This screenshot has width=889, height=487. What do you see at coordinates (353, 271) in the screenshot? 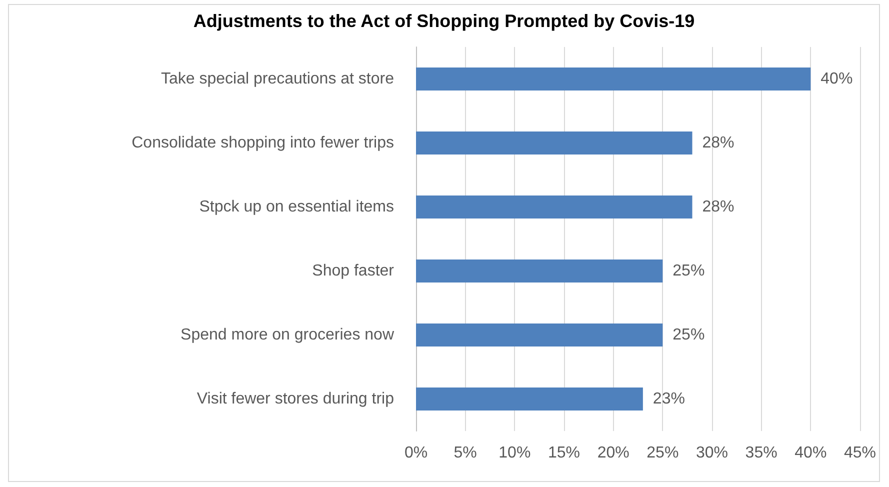
I see `y-tick-label: Shop faster` at bounding box center [353, 271].